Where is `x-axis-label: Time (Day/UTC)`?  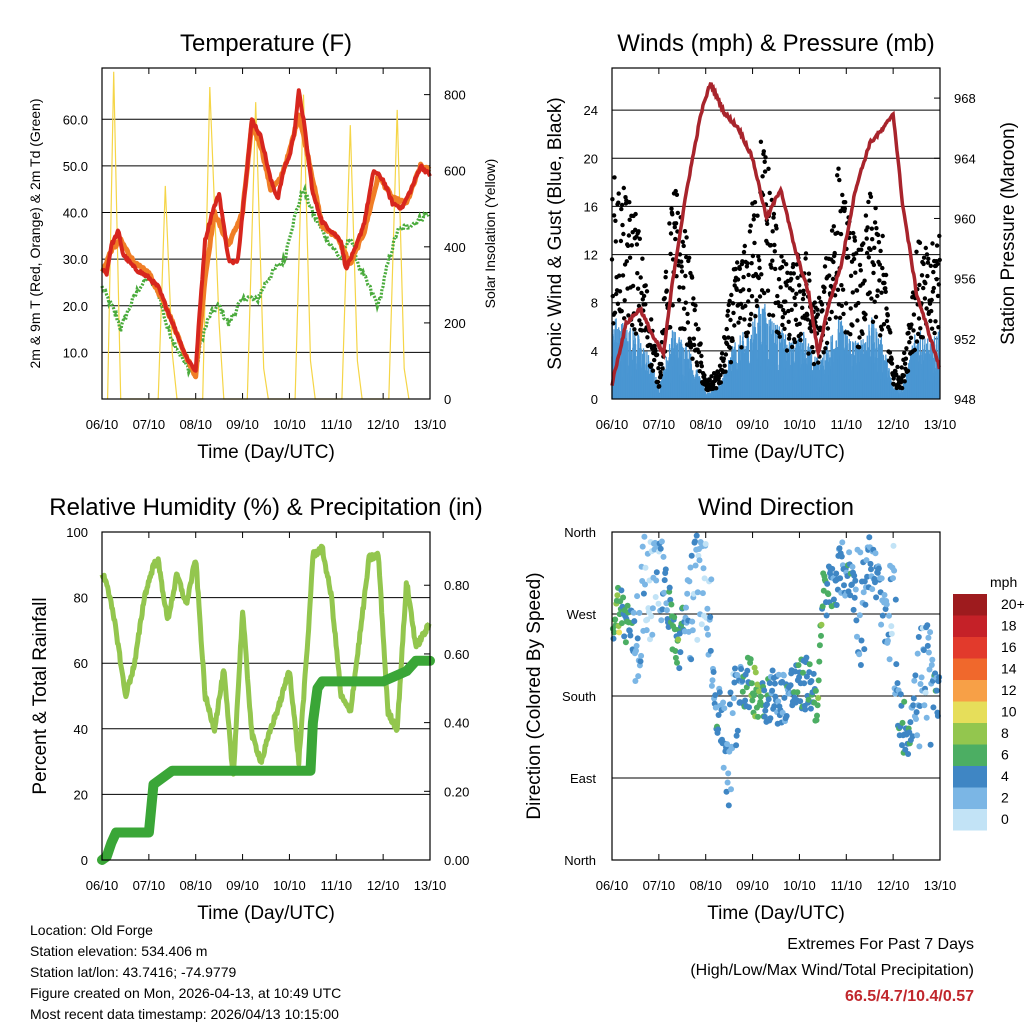 x-axis-label: Time (Day/UTC) is located at coordinates (266, 913).